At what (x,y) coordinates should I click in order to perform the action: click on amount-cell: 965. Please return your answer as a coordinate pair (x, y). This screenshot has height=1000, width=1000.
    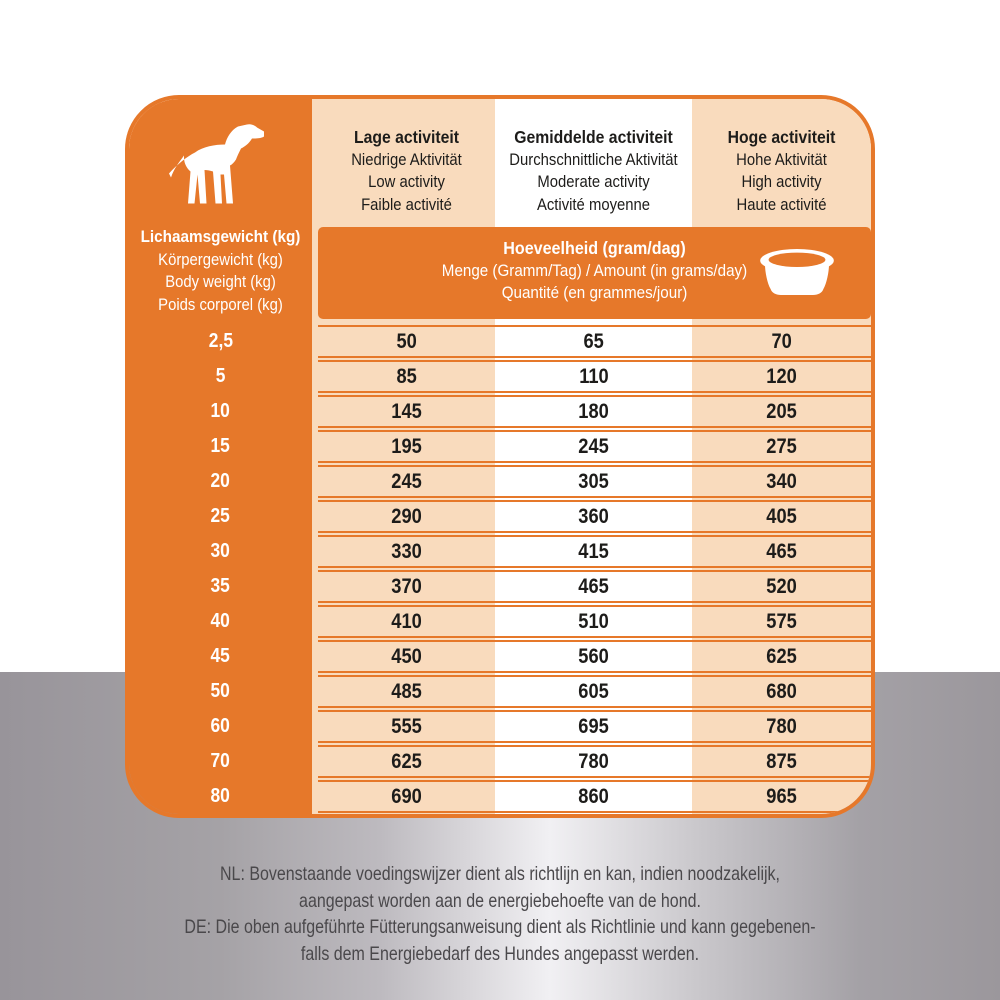
    Looking at the image, I should click on (781, 796).